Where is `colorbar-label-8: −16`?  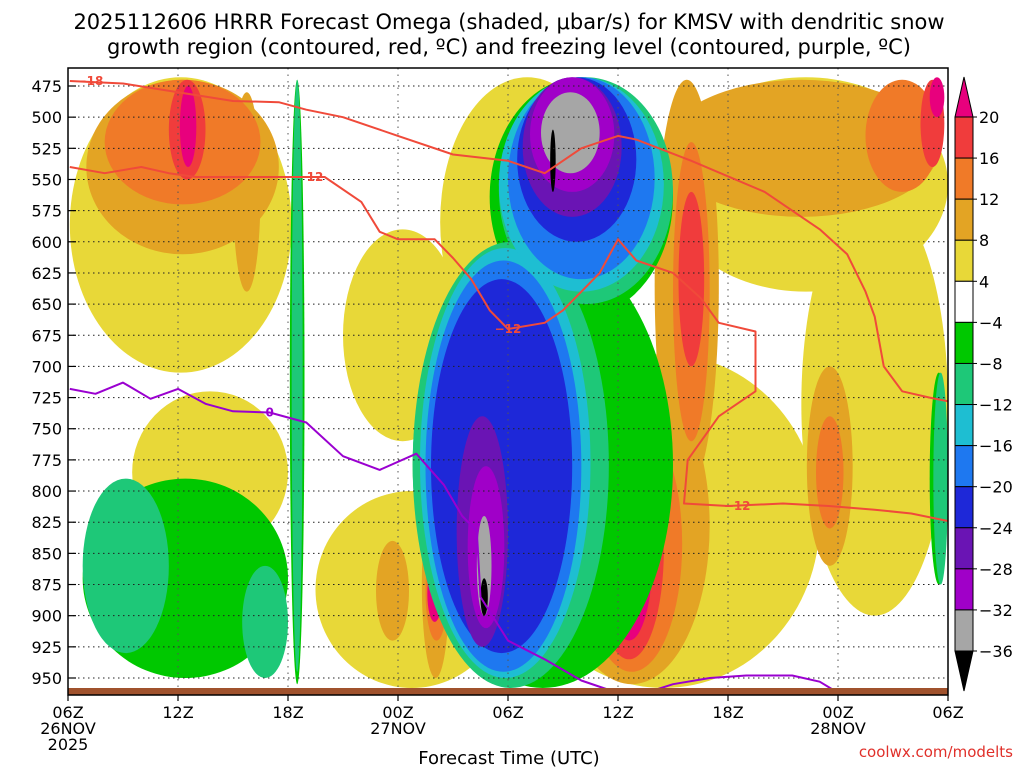 colorbar-label-8: −16 is located at coordinates (996, 446).